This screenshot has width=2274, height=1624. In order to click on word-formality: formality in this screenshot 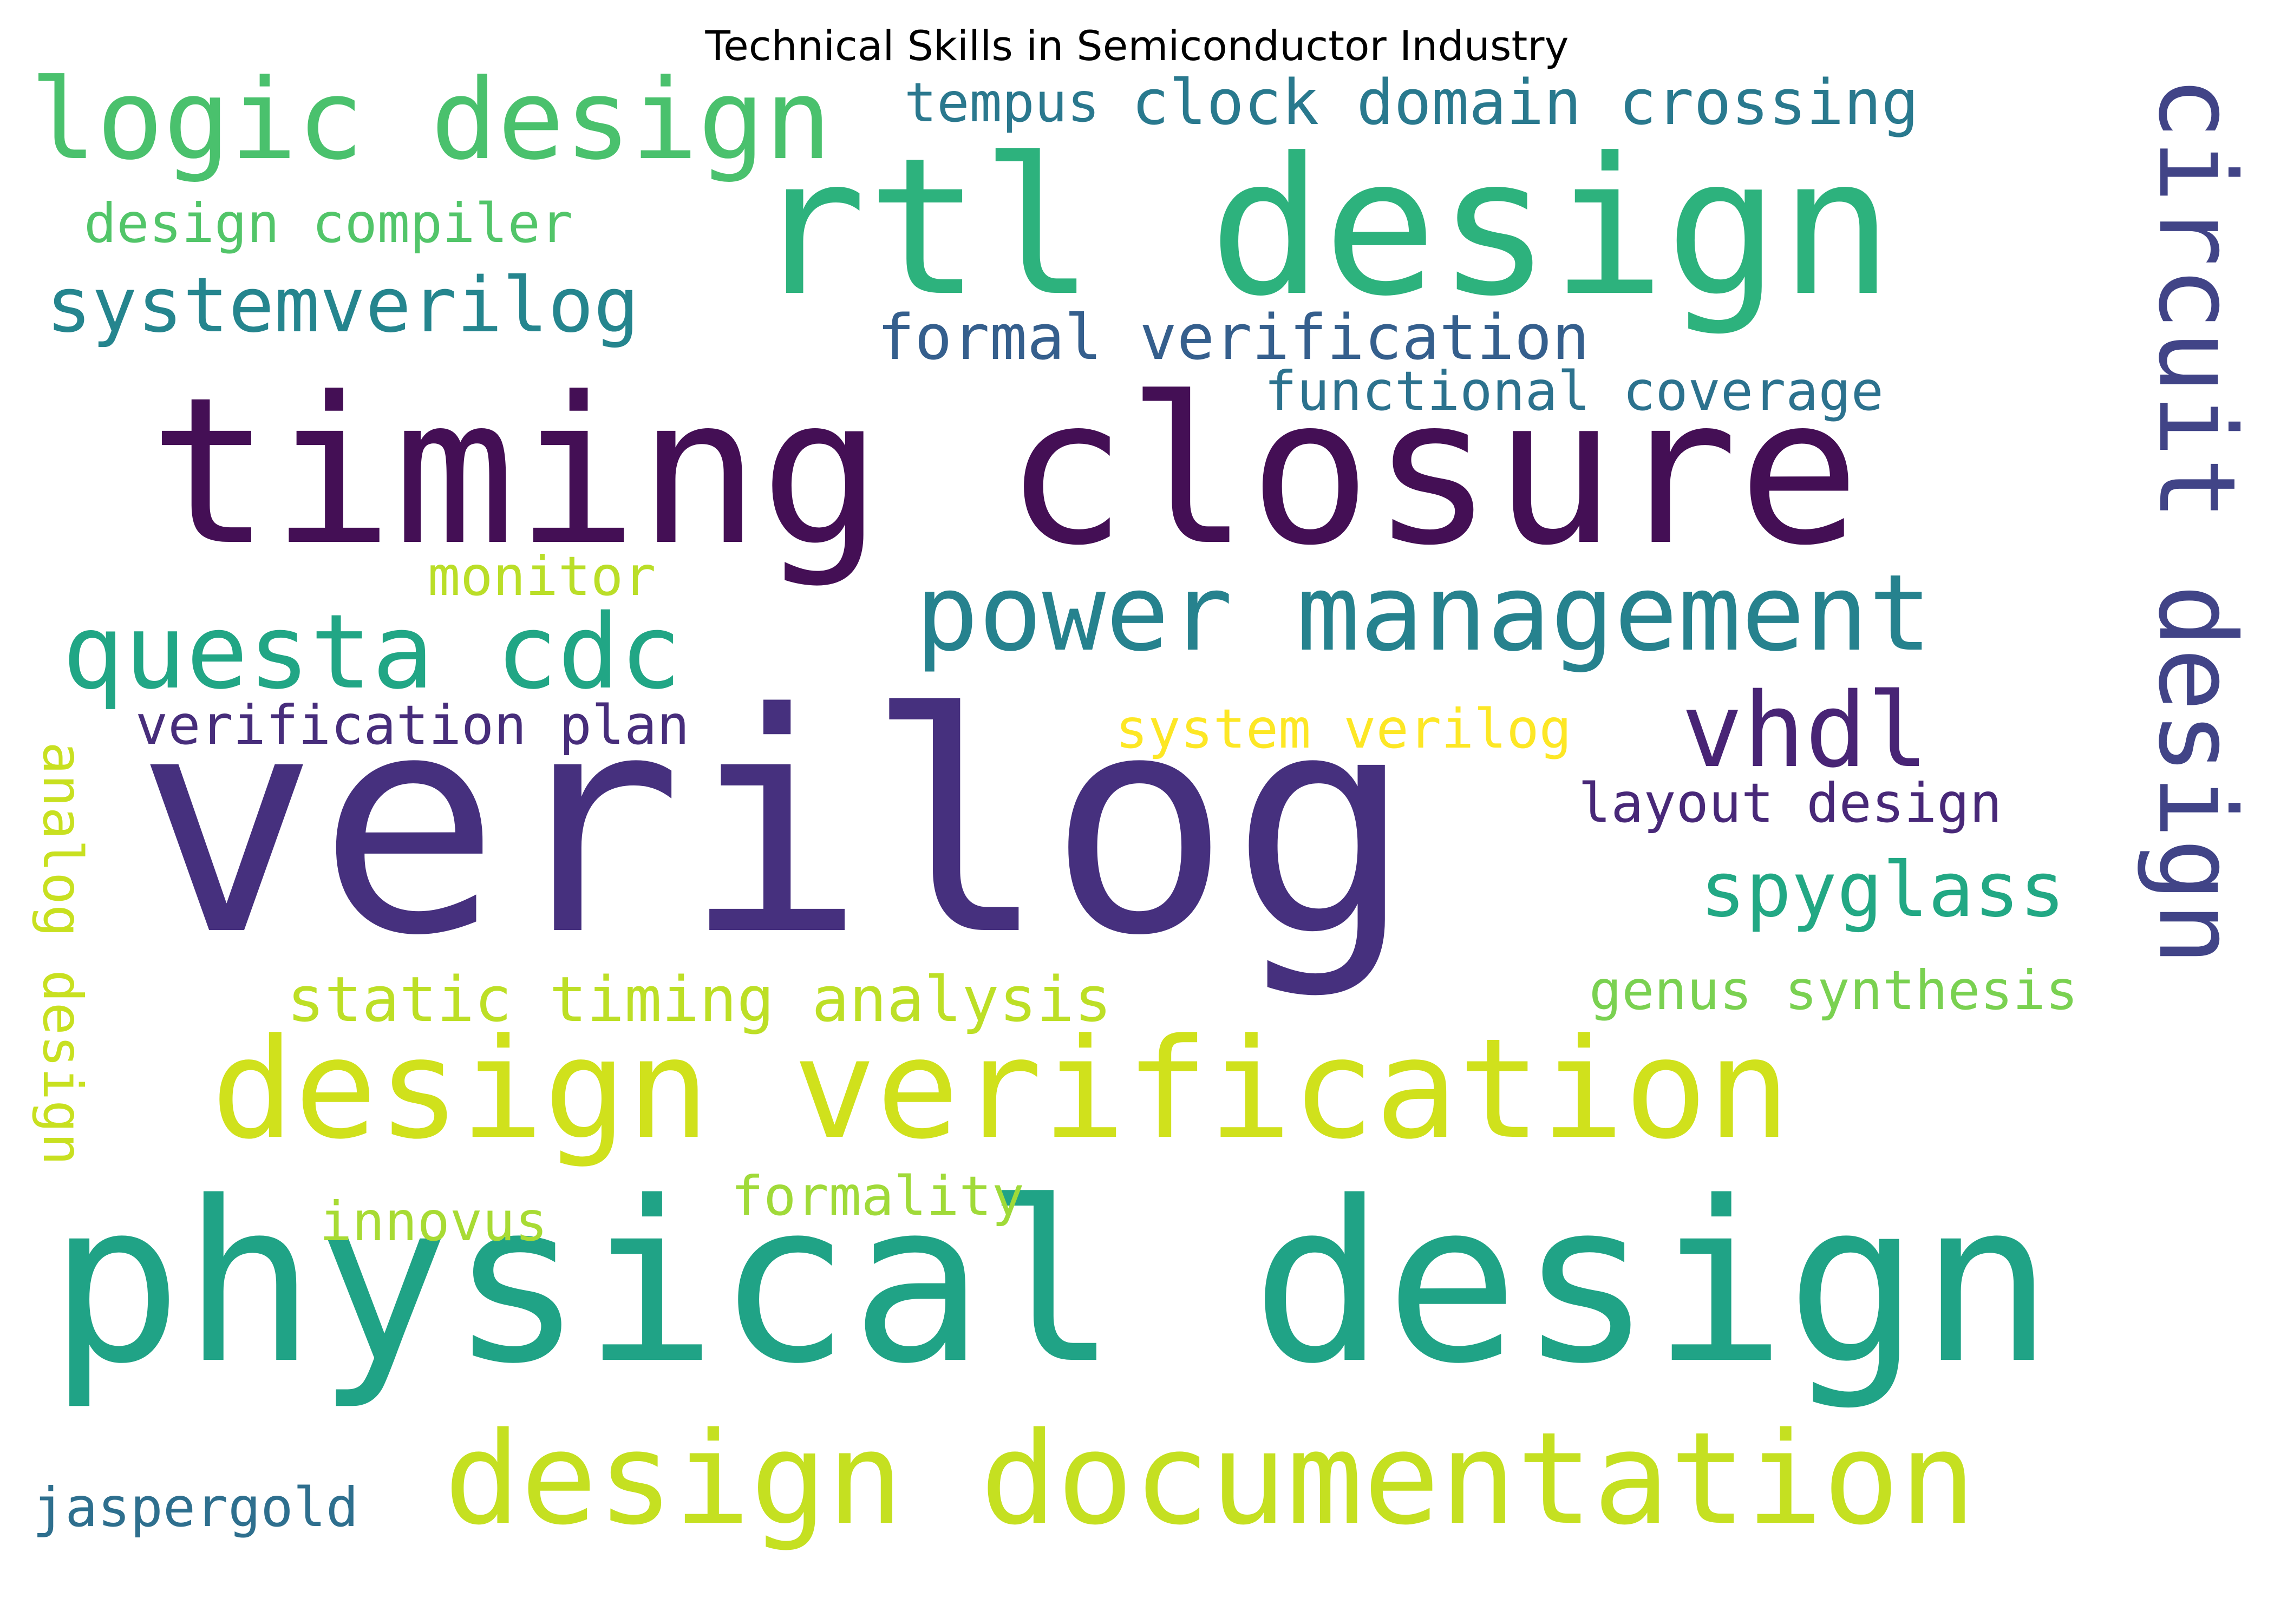, I will do `click(877, 1196)`.